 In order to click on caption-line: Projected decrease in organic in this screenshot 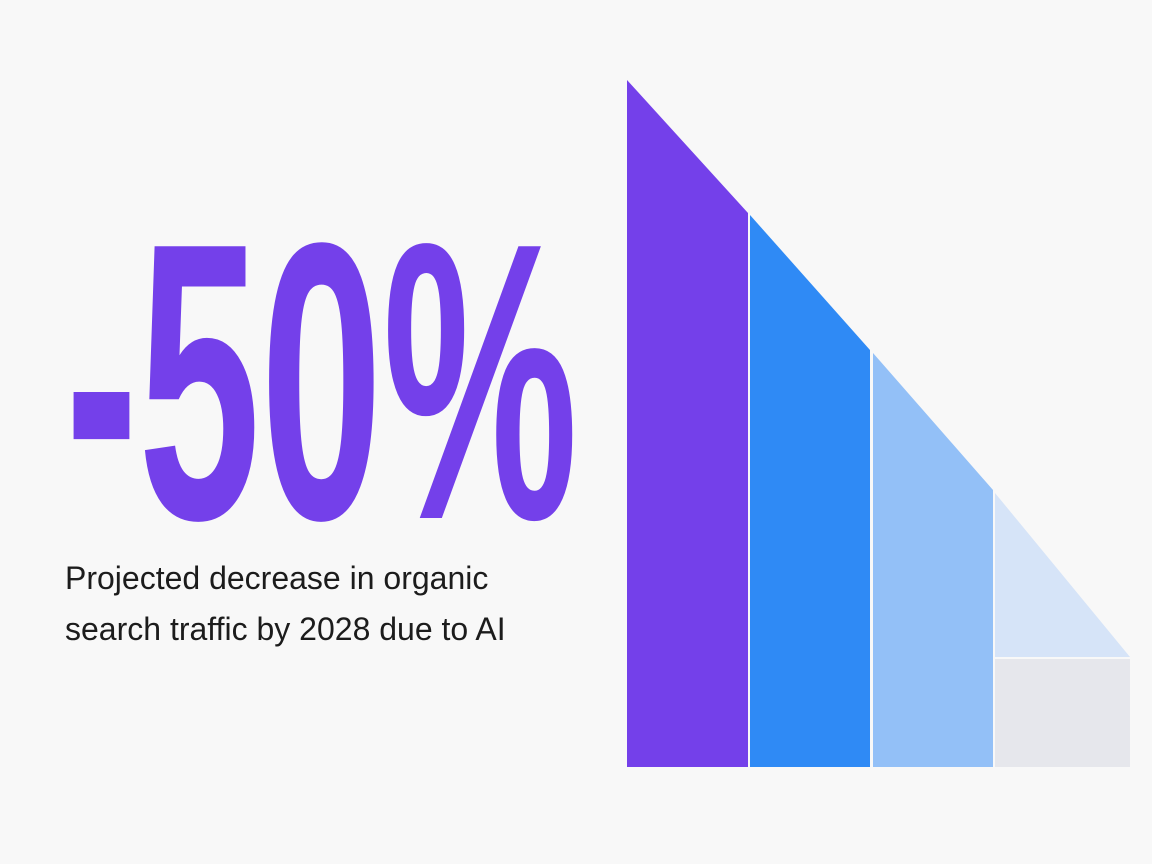, I will do `click(276, 578)`.